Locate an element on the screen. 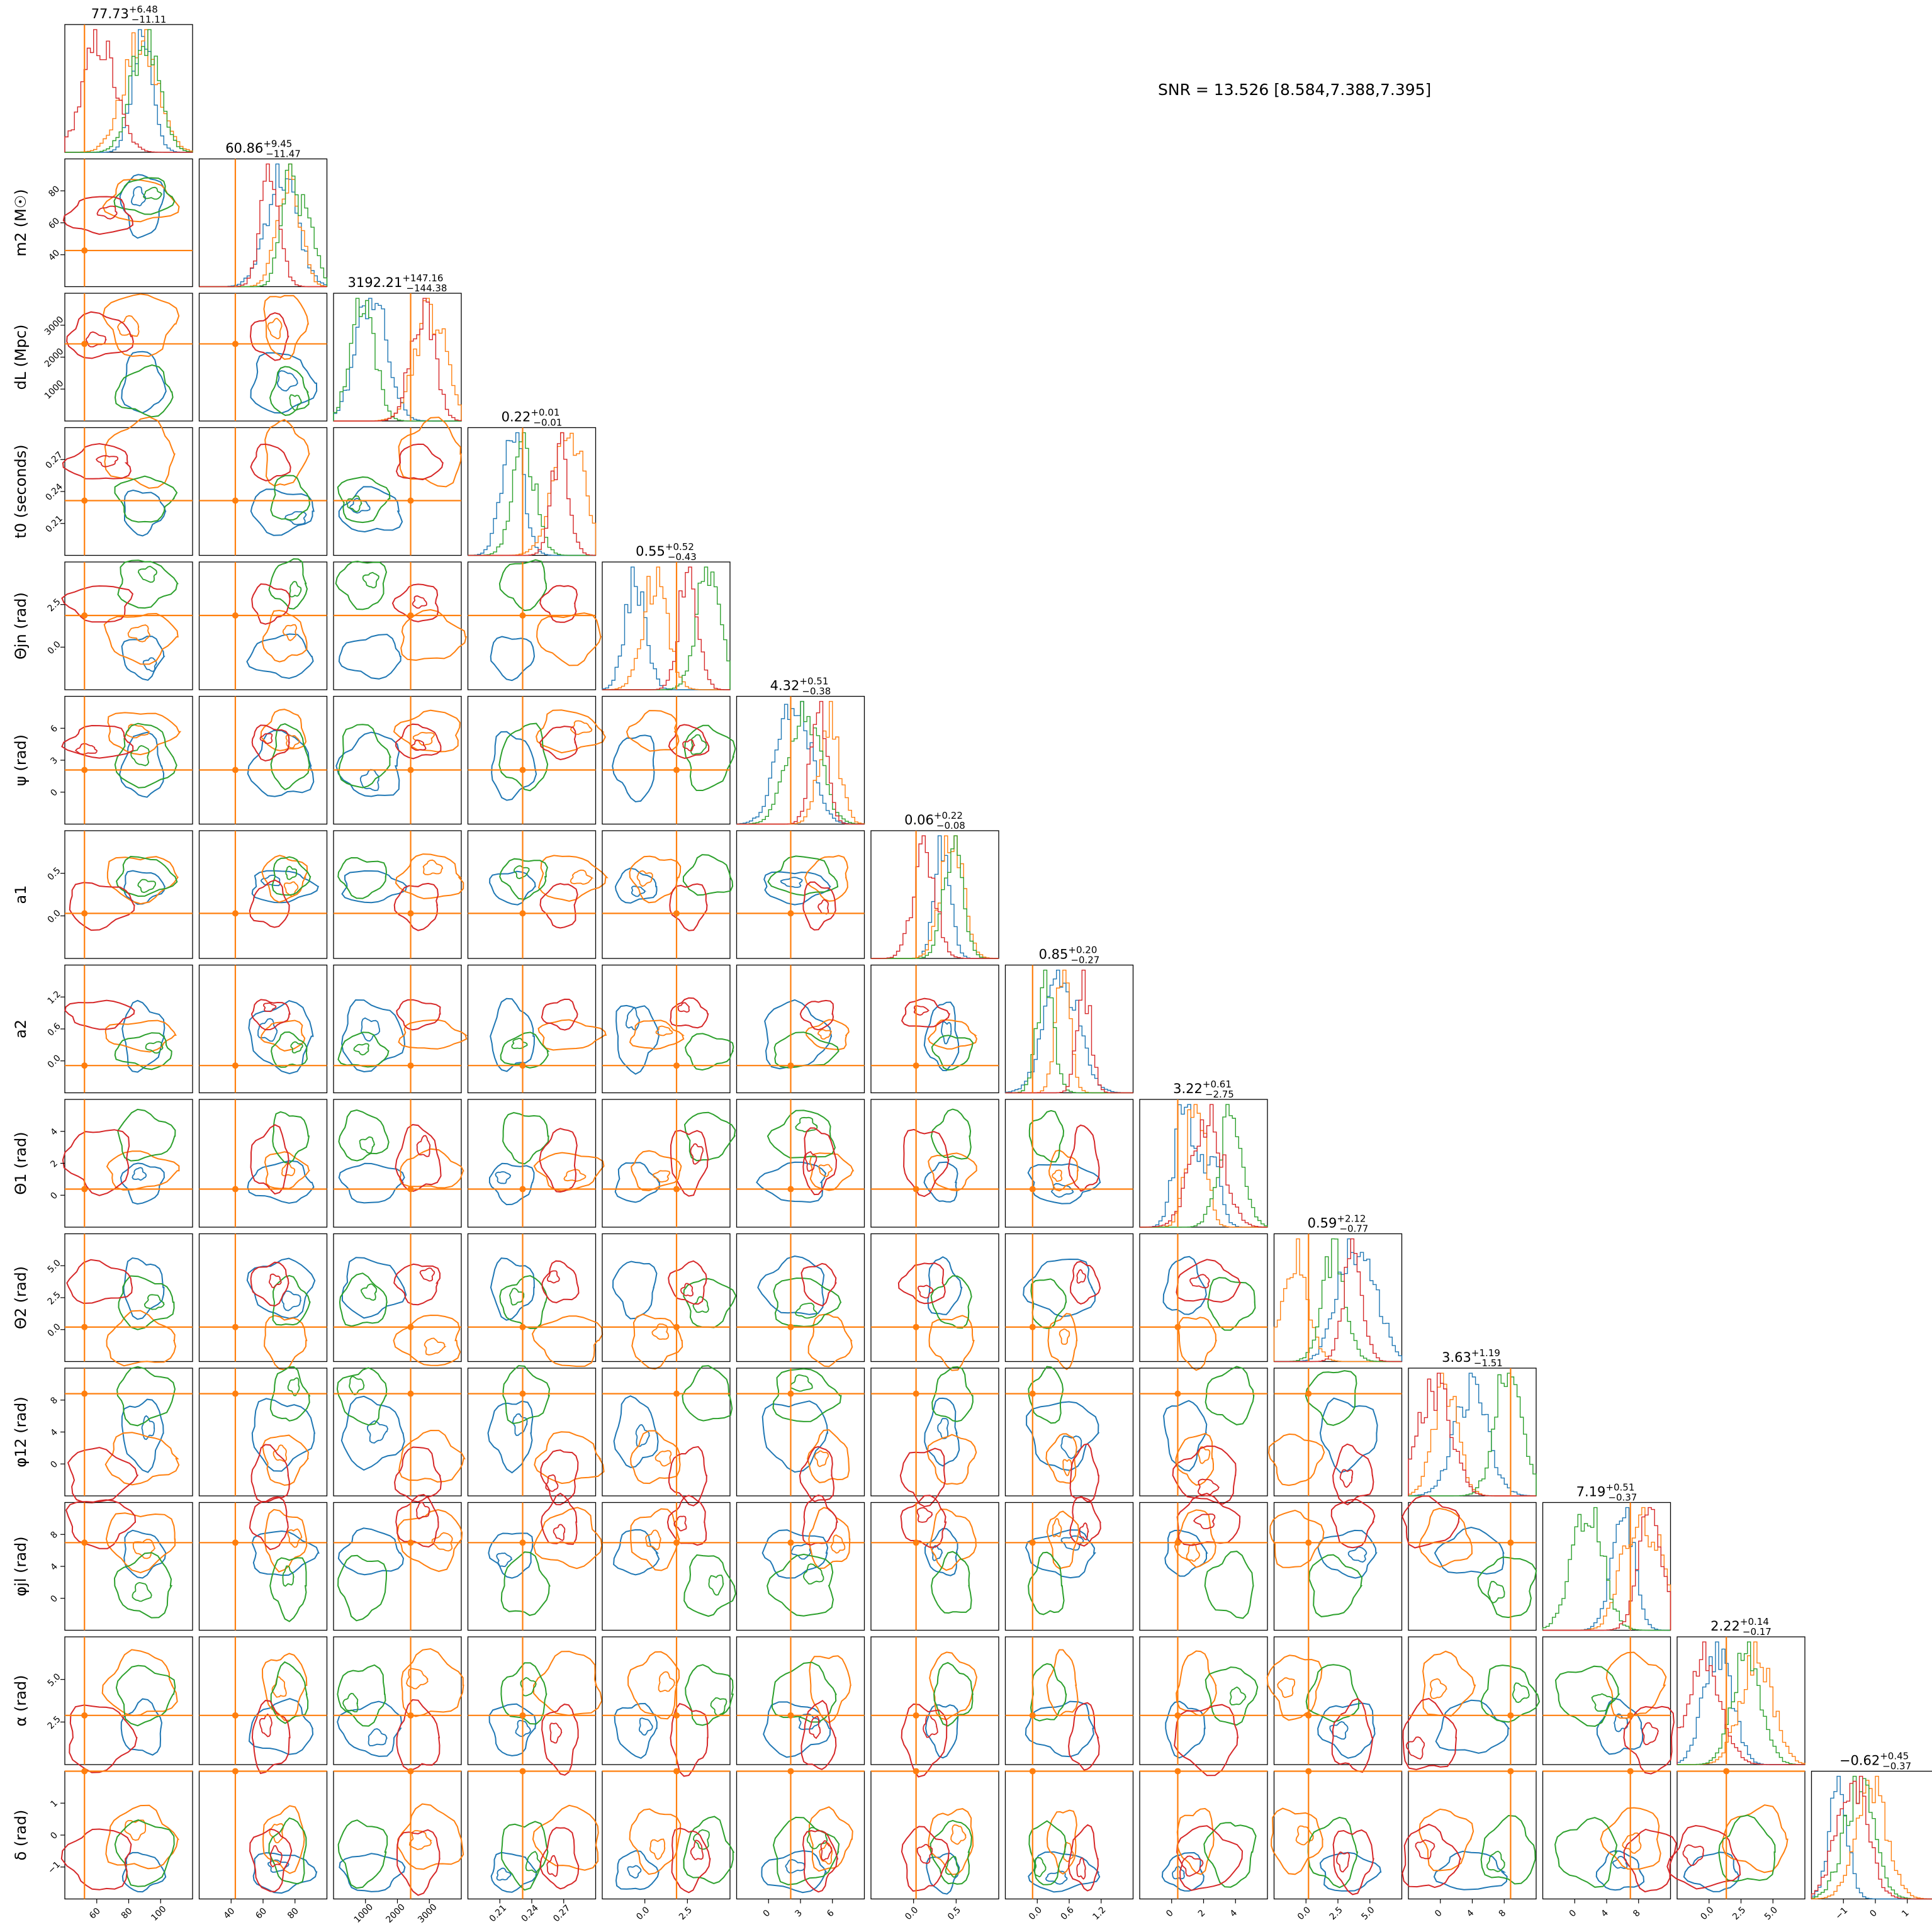 The height and width of the screenshot is (1932, 1932). xtick-label-thetajn: 2.5 is located at coordinates (685, 1913).